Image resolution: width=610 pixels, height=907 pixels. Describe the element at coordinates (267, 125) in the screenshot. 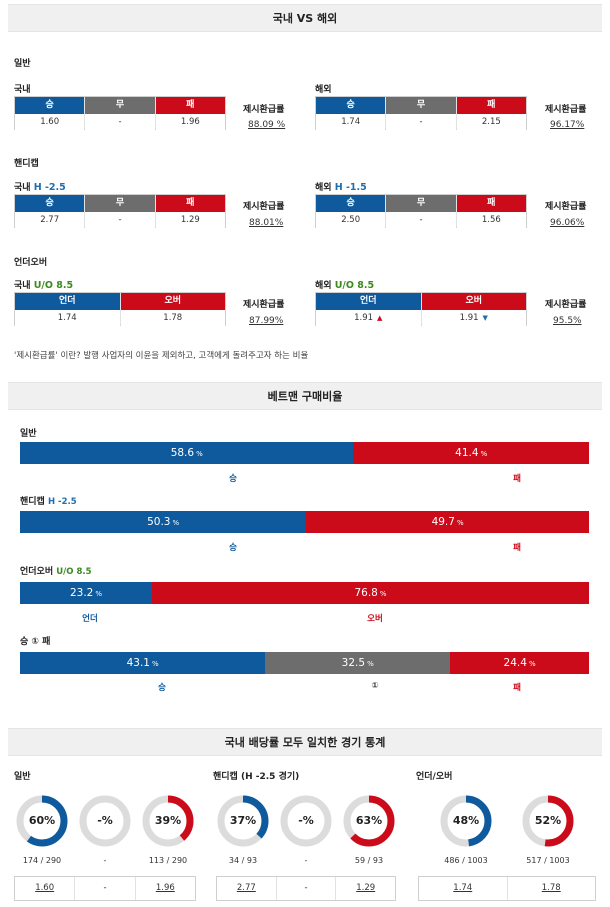

I see `payout-rate-value: 88.09 %` at that location.